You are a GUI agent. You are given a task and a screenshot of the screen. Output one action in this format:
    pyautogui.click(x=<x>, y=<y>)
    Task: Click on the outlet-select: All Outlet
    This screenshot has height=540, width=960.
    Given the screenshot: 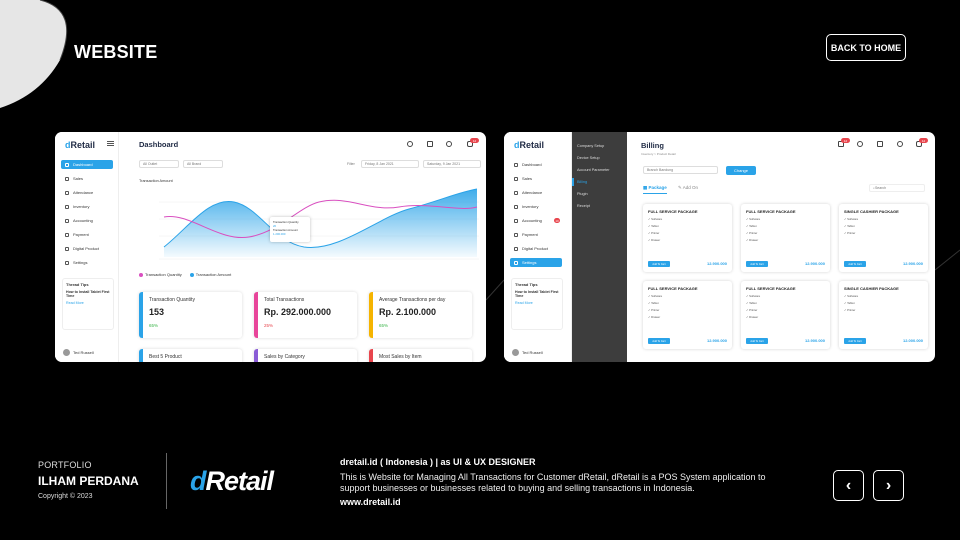 What is the action you would take?
    pyautogui.click(x=159, y=164)
    